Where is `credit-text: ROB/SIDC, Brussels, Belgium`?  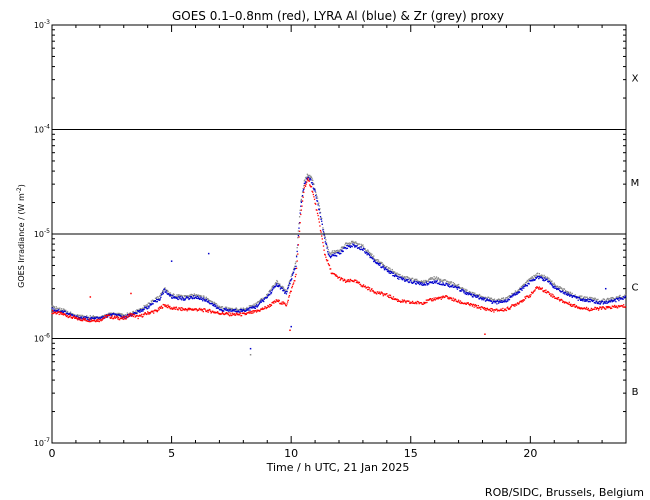
credit-text: ROB/SIDC, Brussels, Belgium is located at coordinates (564, 492).